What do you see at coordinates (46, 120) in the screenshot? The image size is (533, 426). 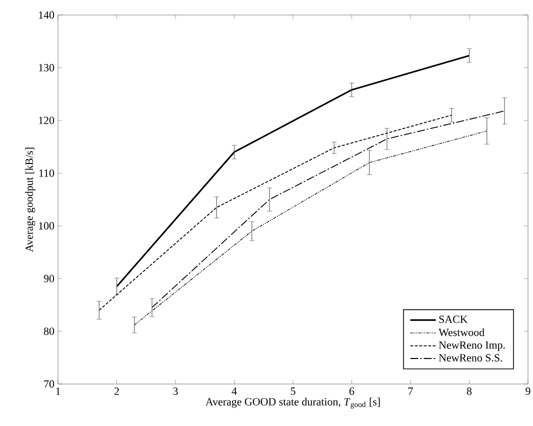 I see `y-tick-label: 120` at bounding box center [46, 120].